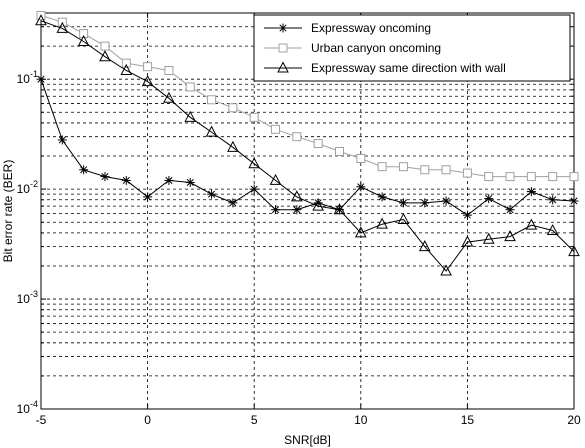 This screenshot has height=448, width=585. I want to click on y-tick-label: 10⁻⁴, so click(27, 407).